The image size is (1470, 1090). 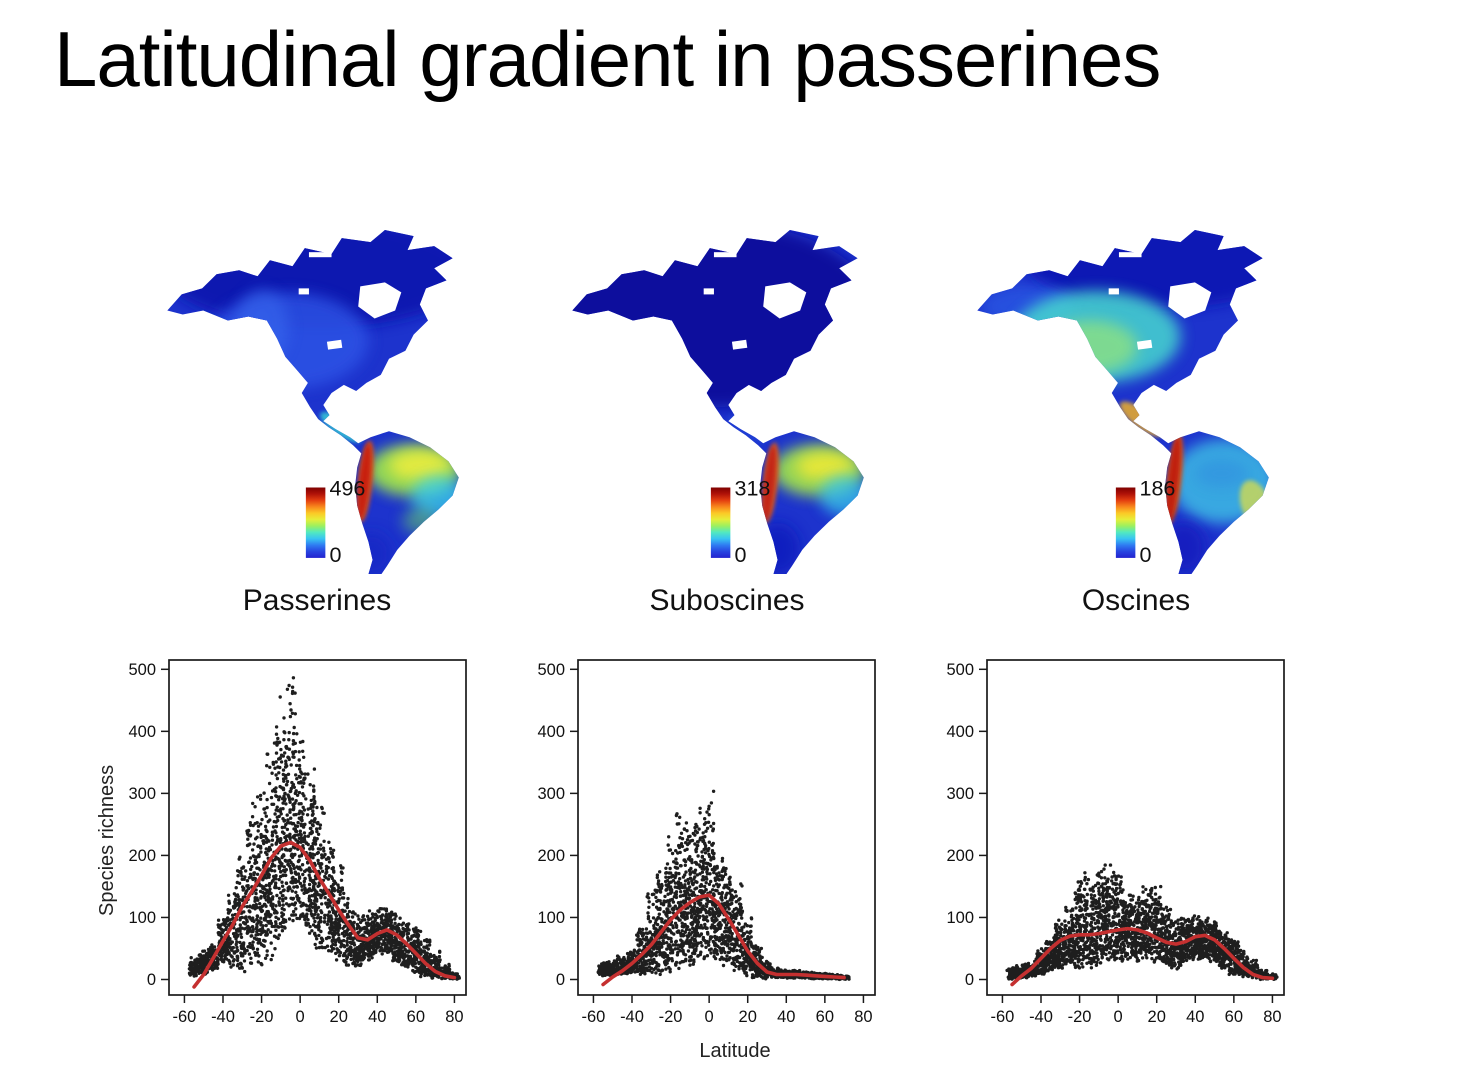 I want to click on x-axis-label: Latitude, so click(x=735, y=1051).